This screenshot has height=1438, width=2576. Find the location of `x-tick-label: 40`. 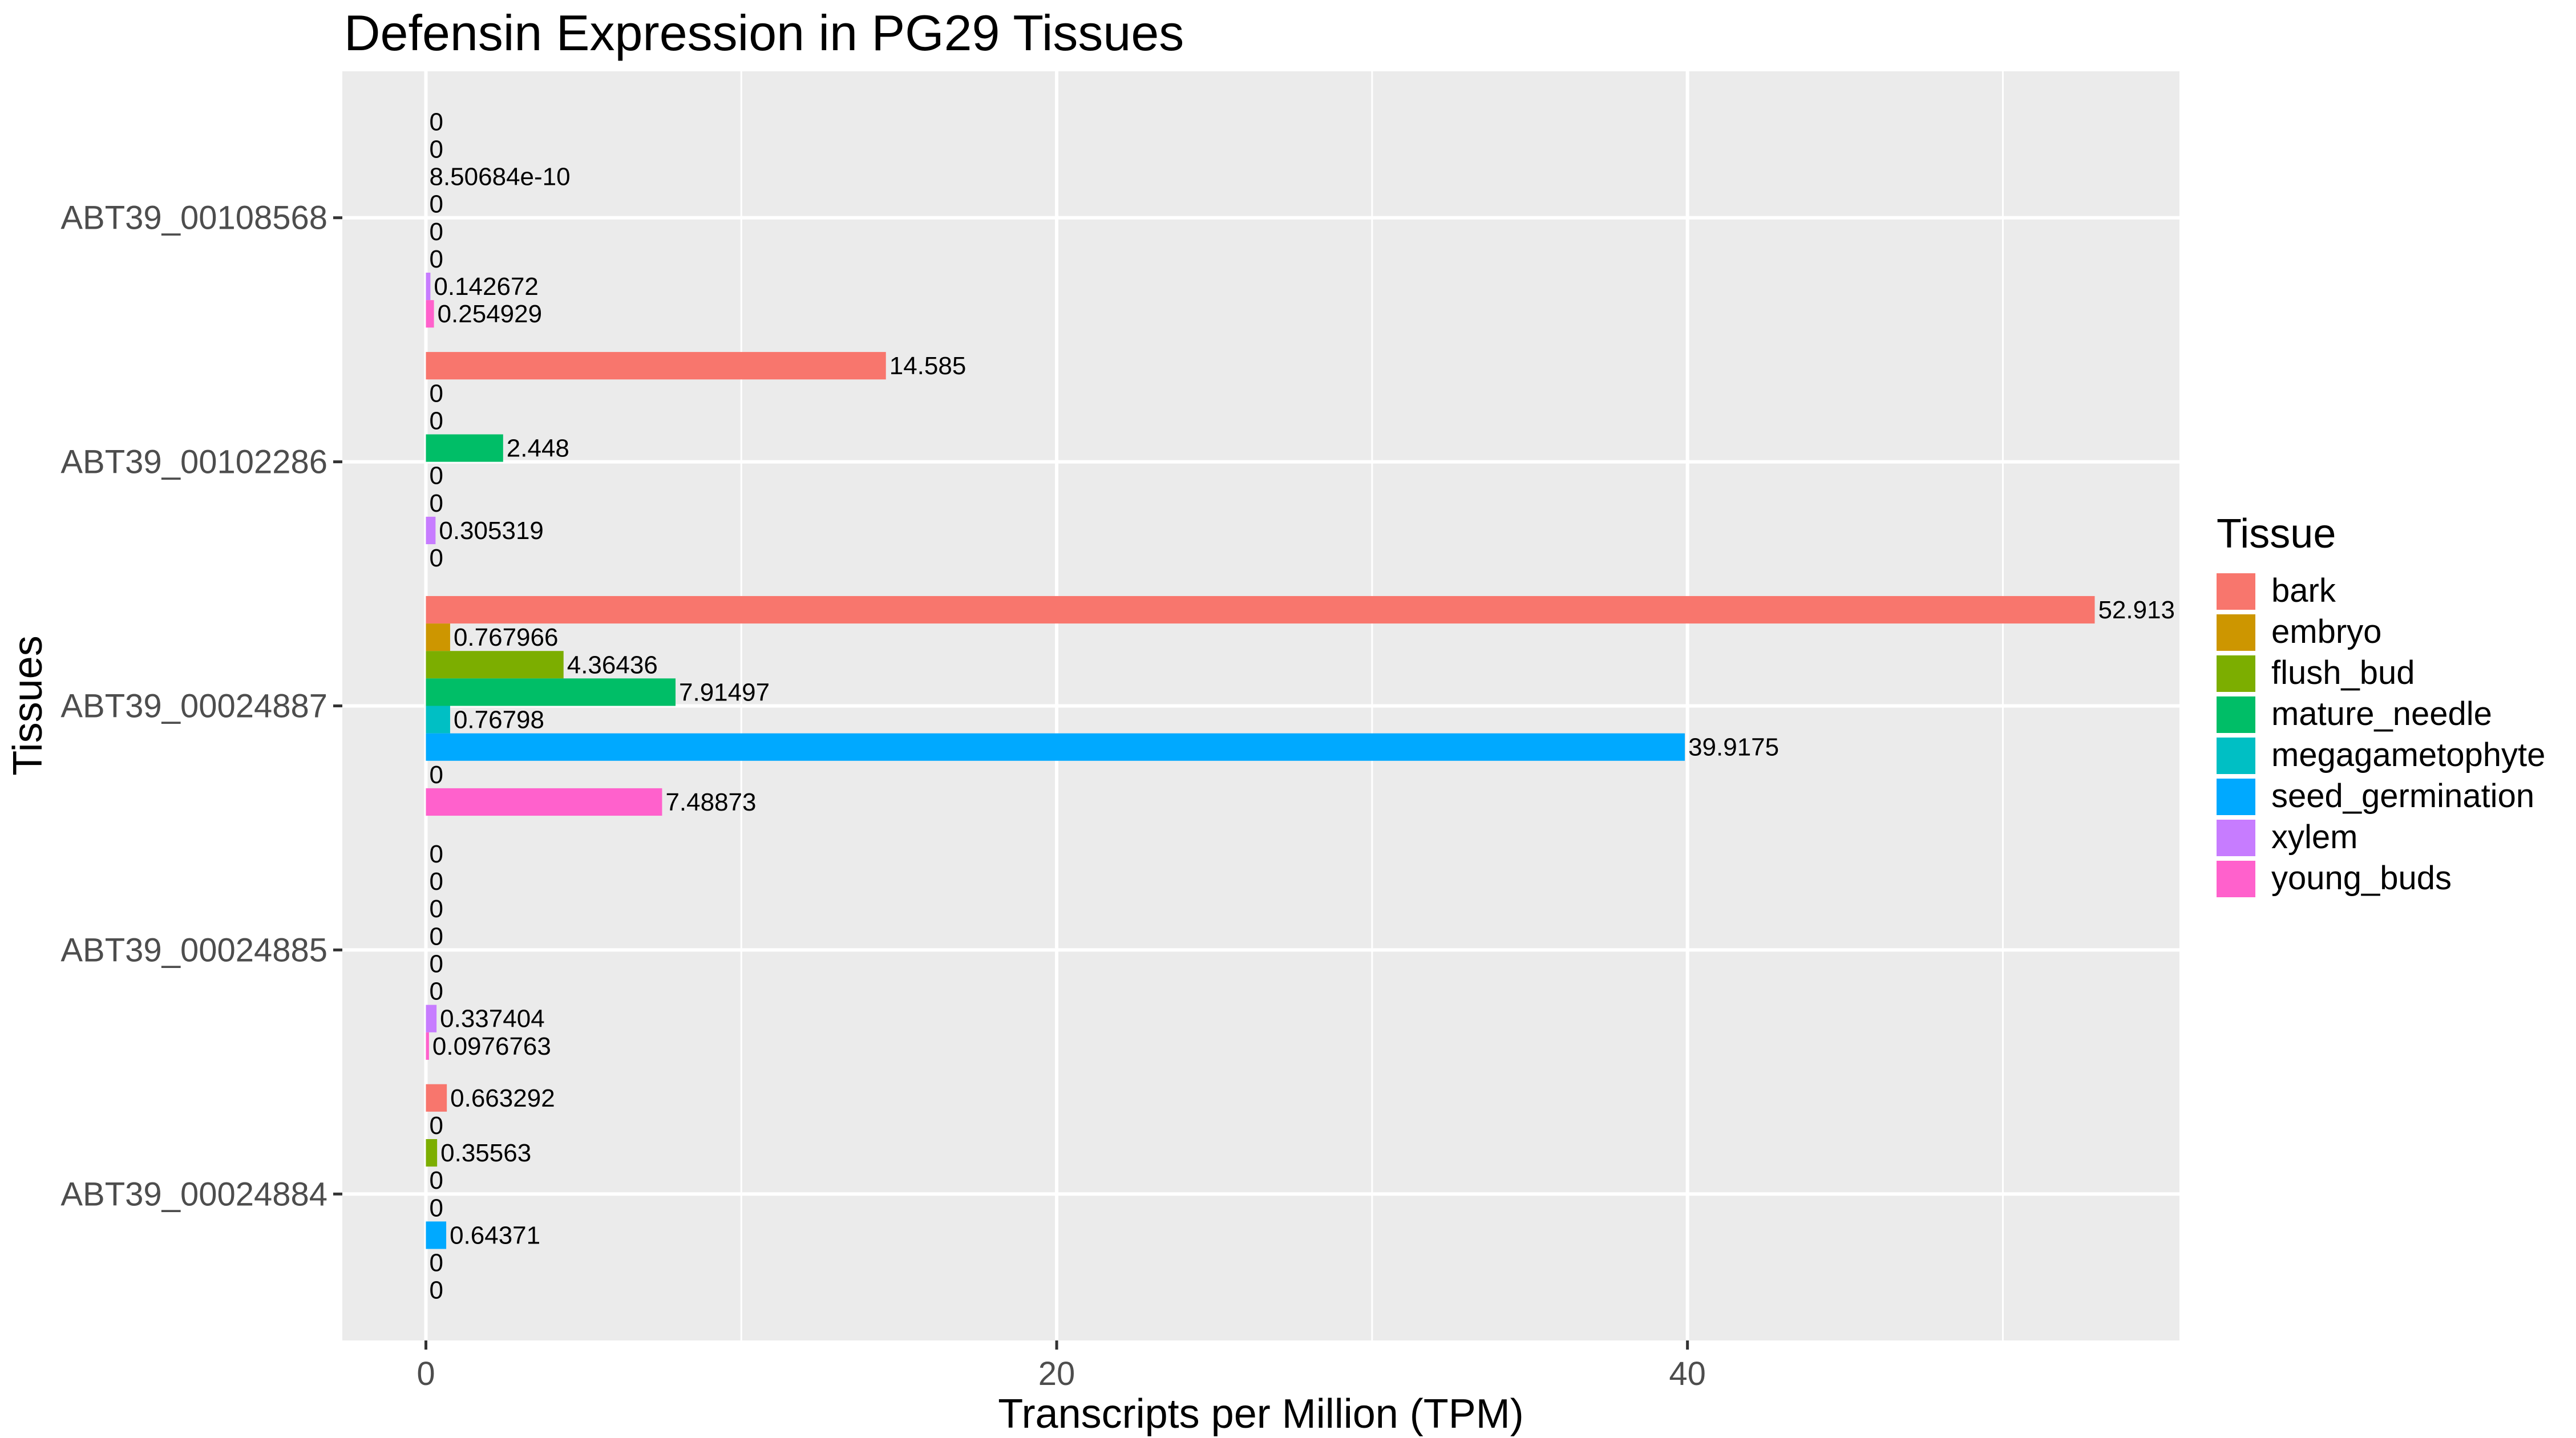

x-tick-label: 40 is located at coordinates (1687, 1373).